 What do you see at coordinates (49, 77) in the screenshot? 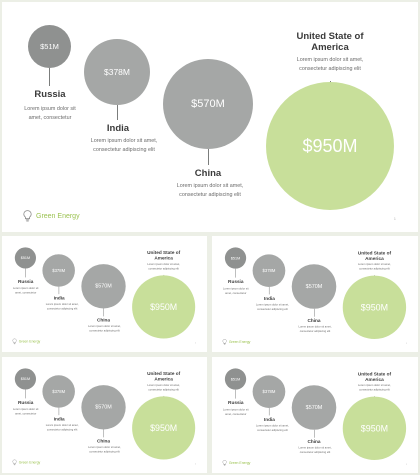
I see `connector-russia` at bounding box center [49, 77].